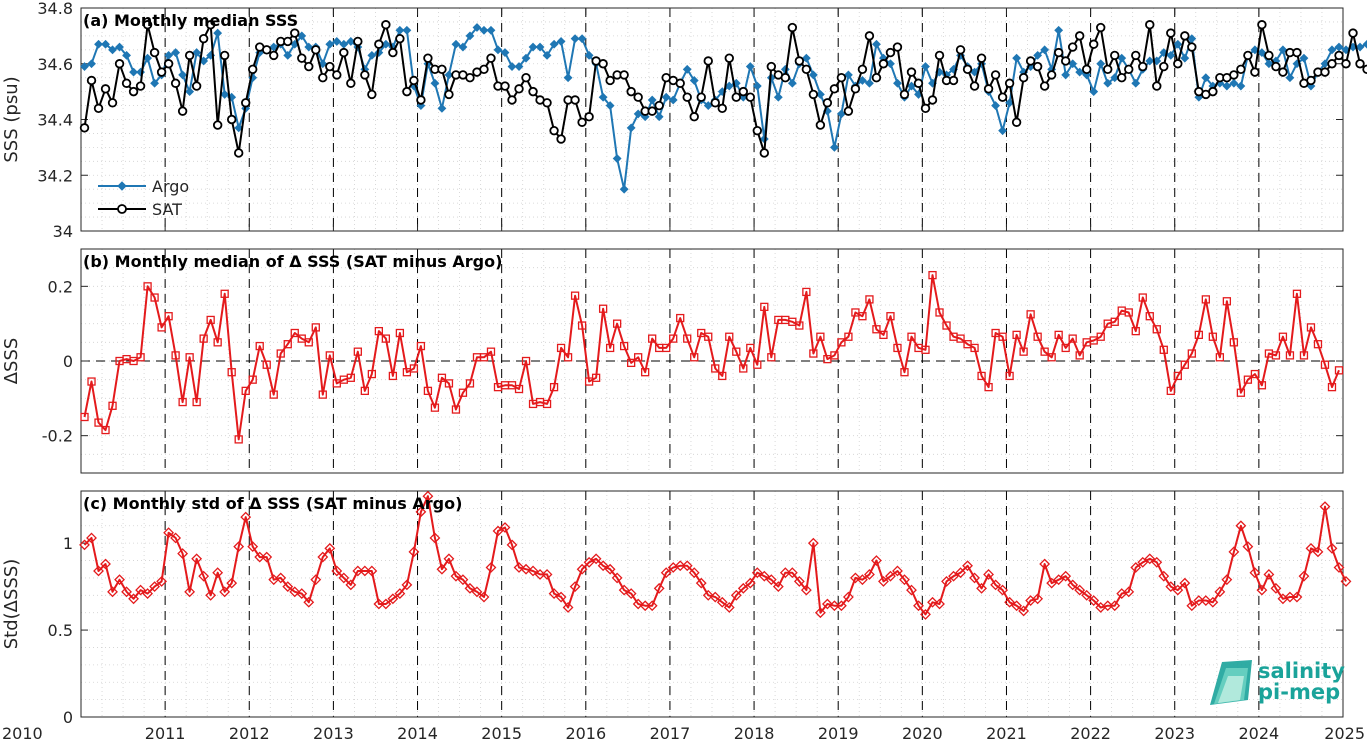 Image resolution: width=1367 pixels, height=745 pixels. I want to click on x-tick-label: 2019, so click(838, 733).